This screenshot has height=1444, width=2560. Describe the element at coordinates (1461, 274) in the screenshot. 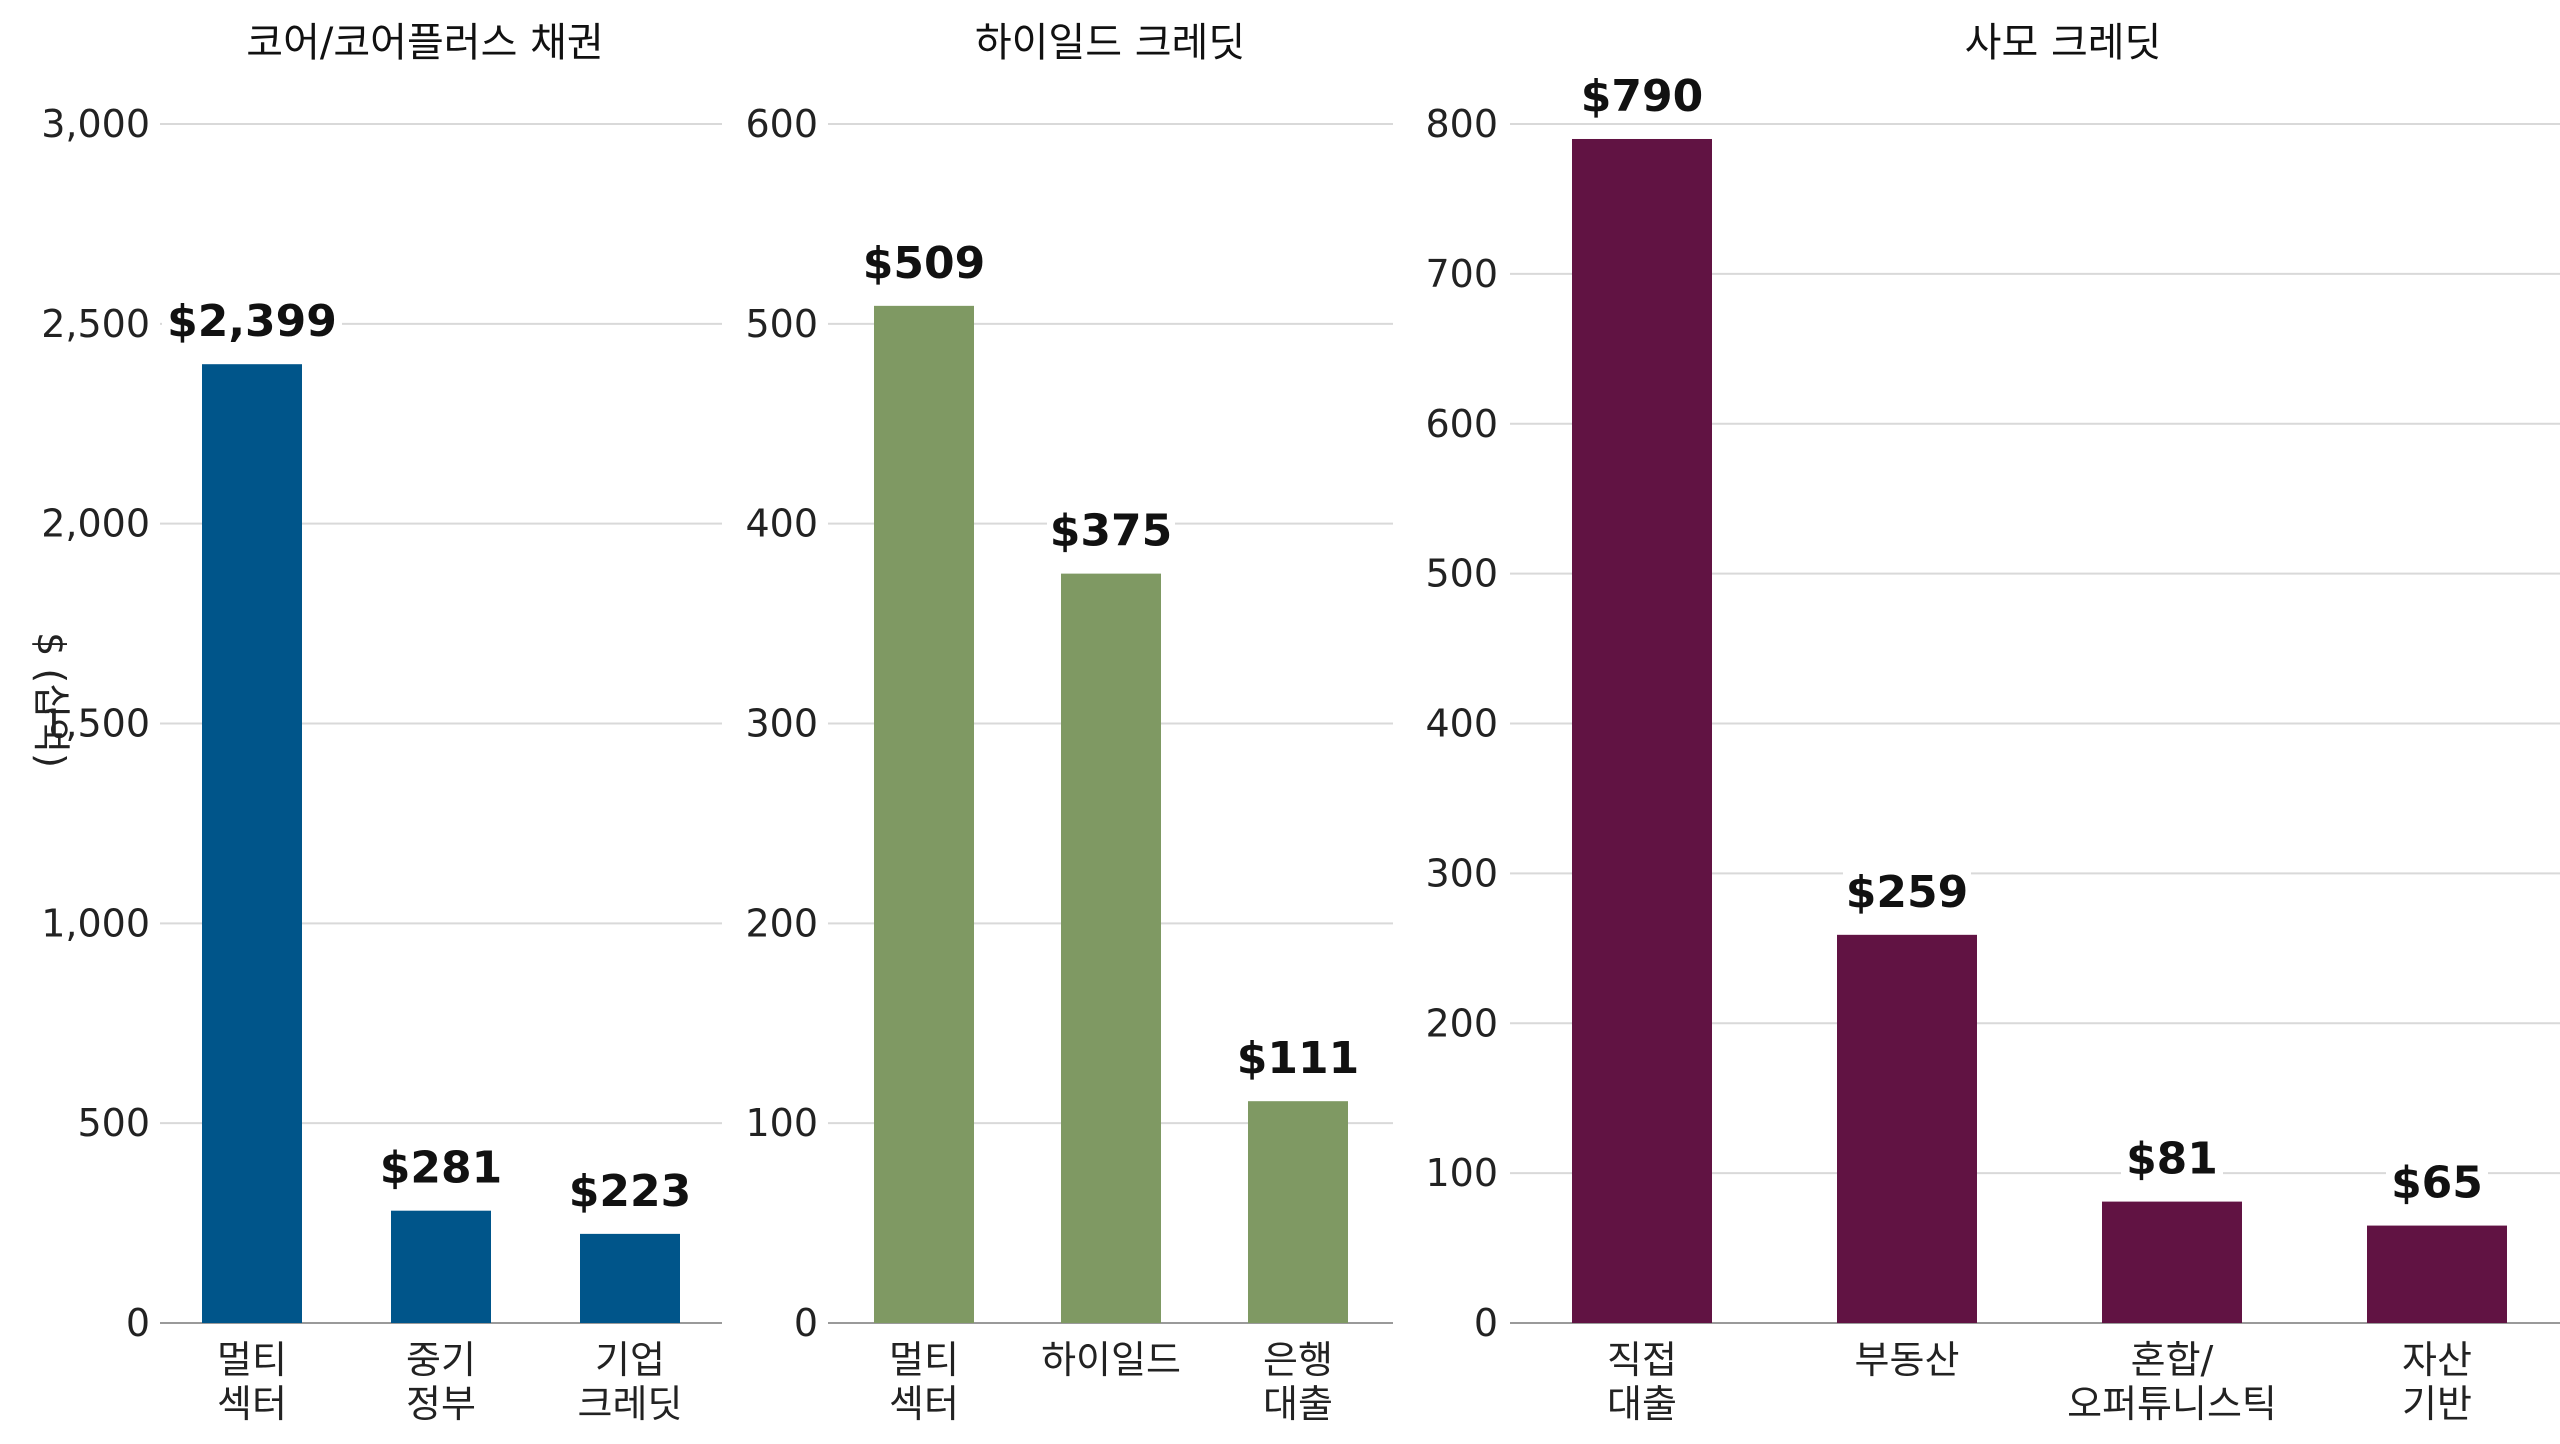

I see `y-tick-label: 700` at that location.